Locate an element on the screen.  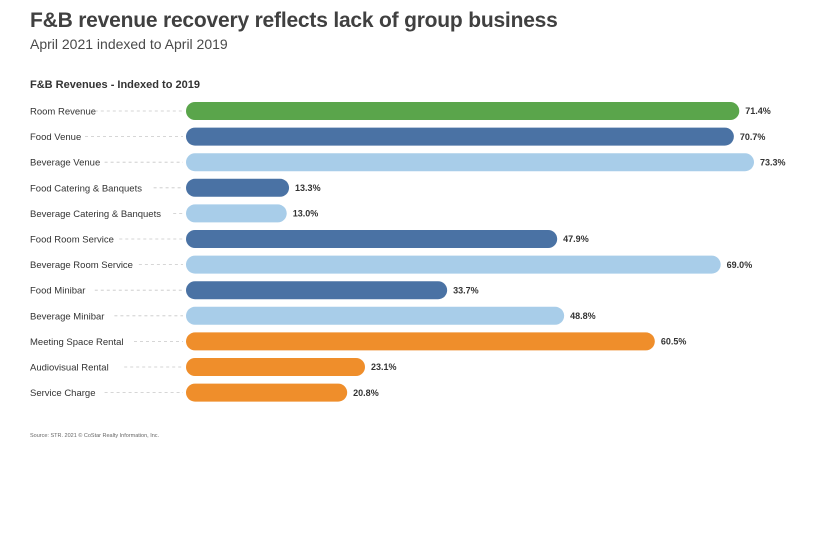
category-label: Beverage Catering & Banquets is located at coordinates (95, 214).